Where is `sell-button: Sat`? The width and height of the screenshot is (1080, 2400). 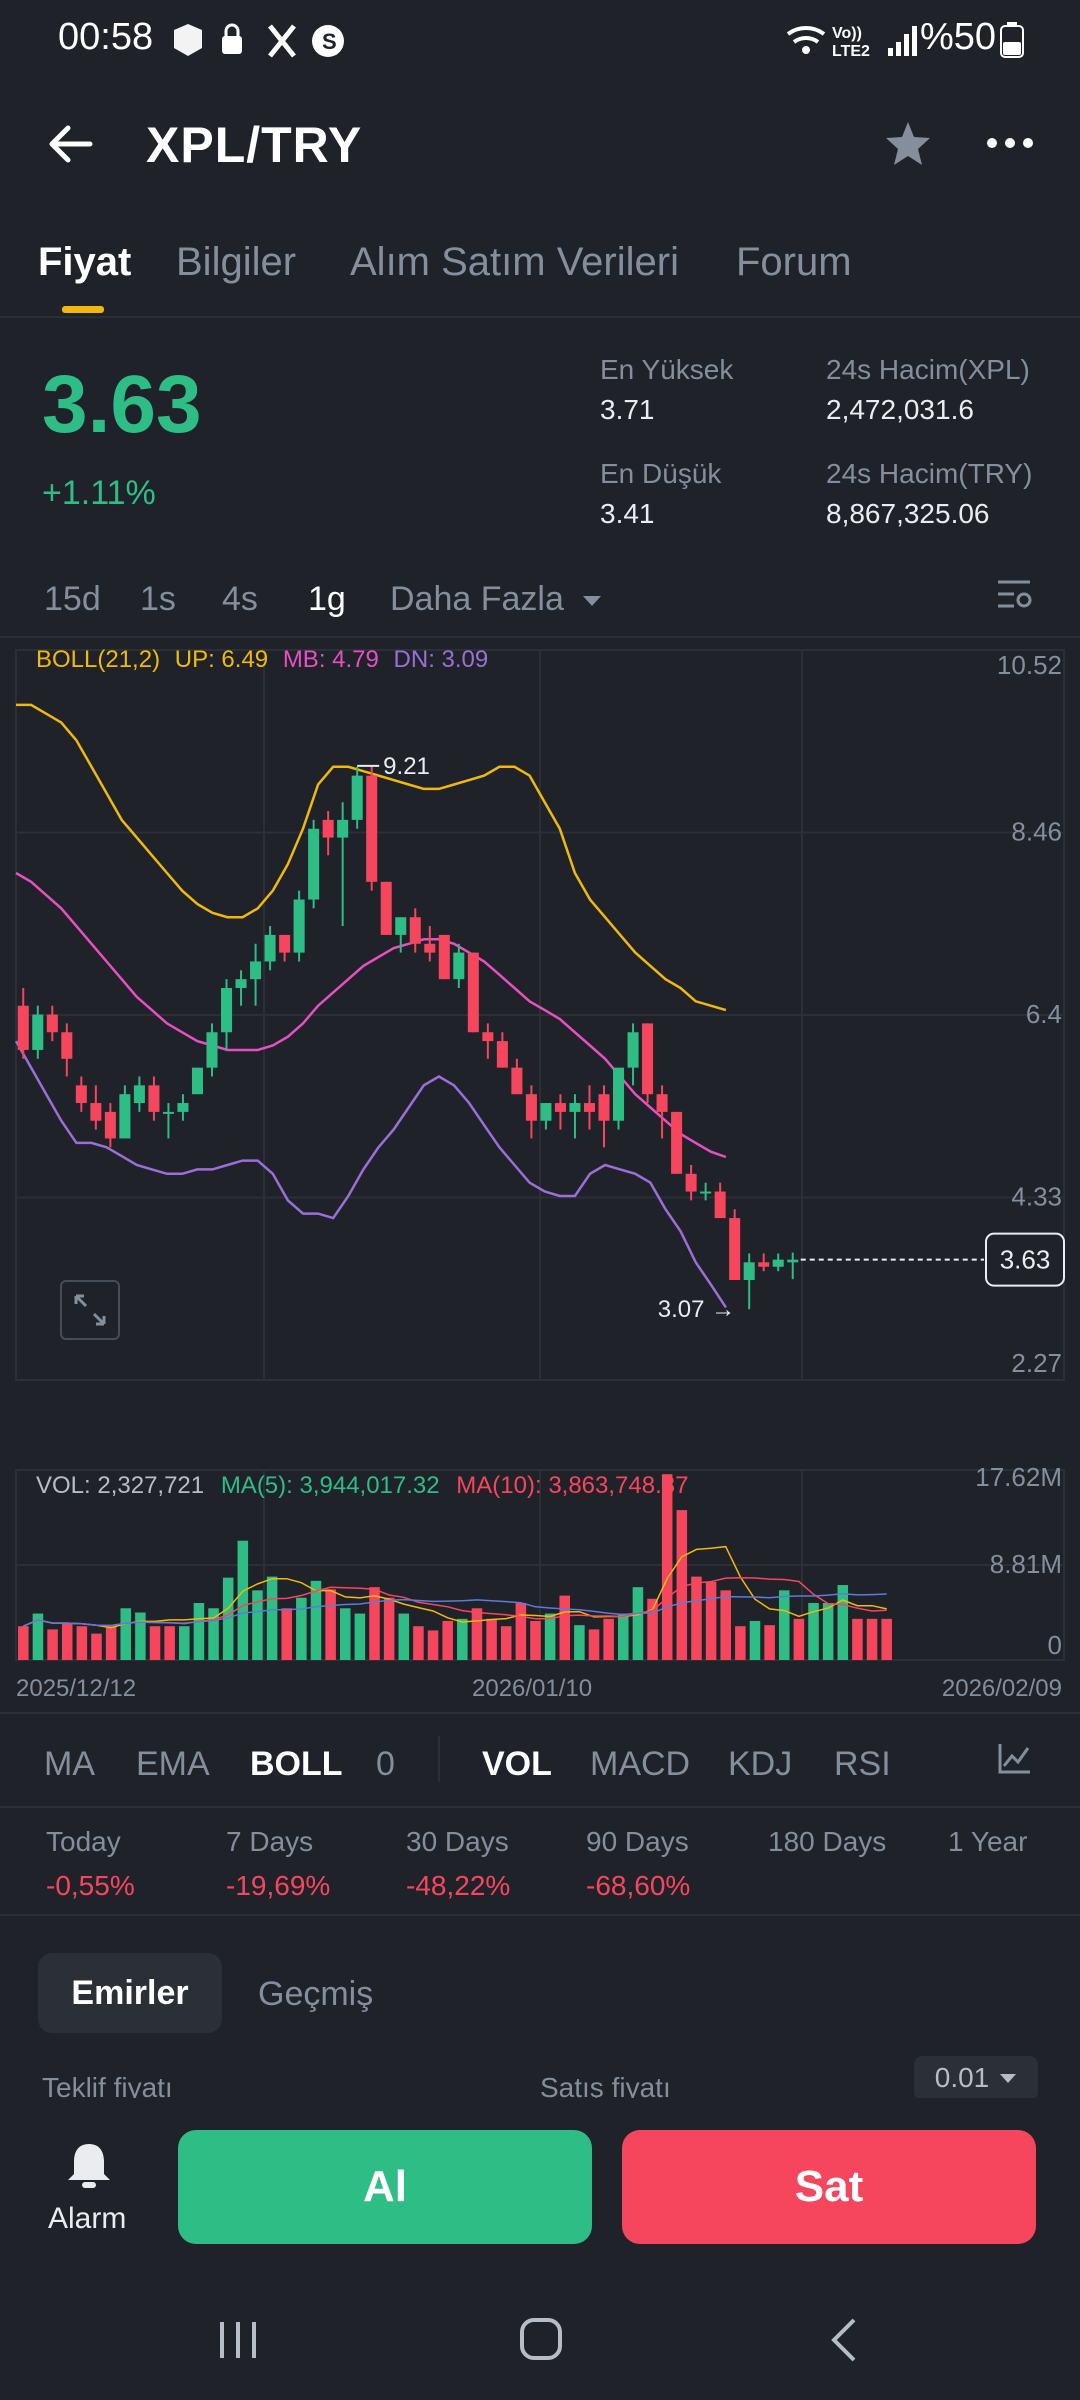 sell-button: Sat is located at coordinates (829, 2187).